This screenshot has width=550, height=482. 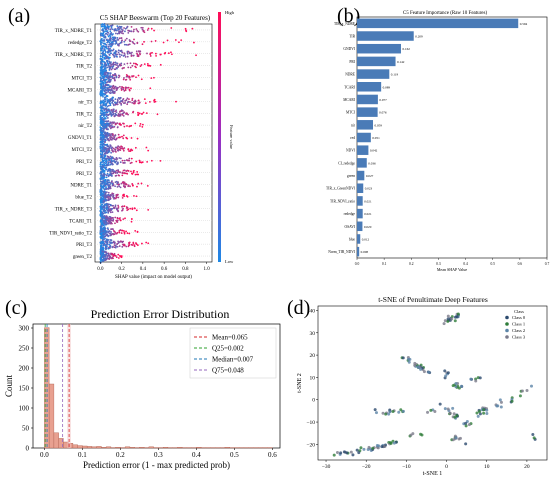 What do you see at coordinates (84, 245) in the screenshot?
I see `feature-label: PRI_T3` at bounding box center [84, 245].